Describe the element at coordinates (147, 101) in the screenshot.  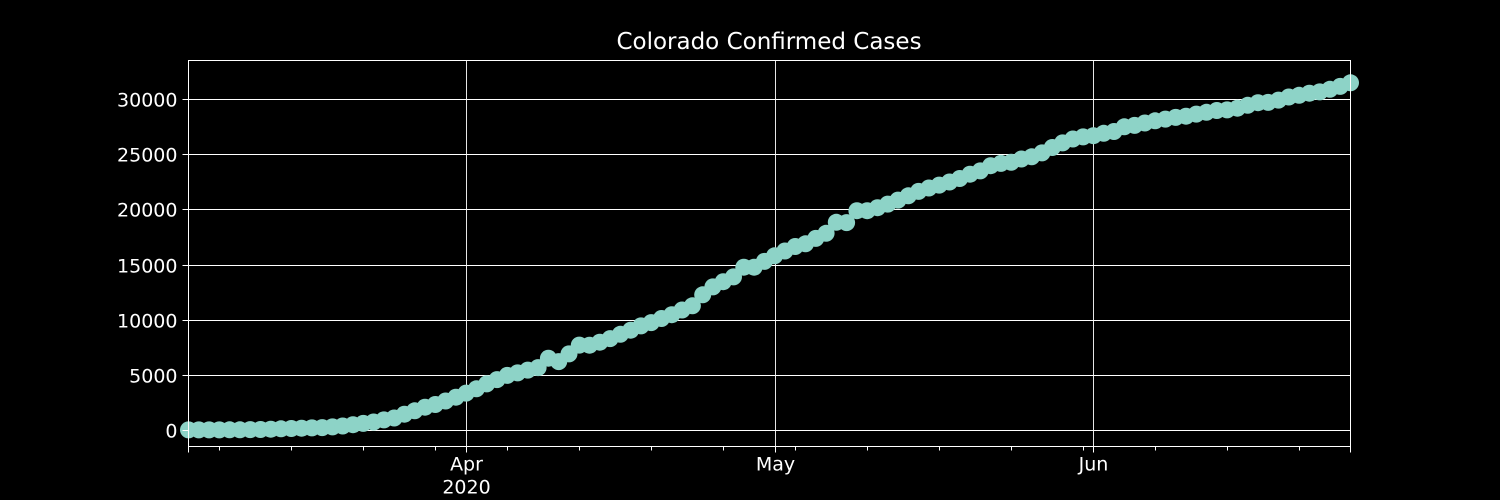
I see `y-tick-label: 30000` at that location.